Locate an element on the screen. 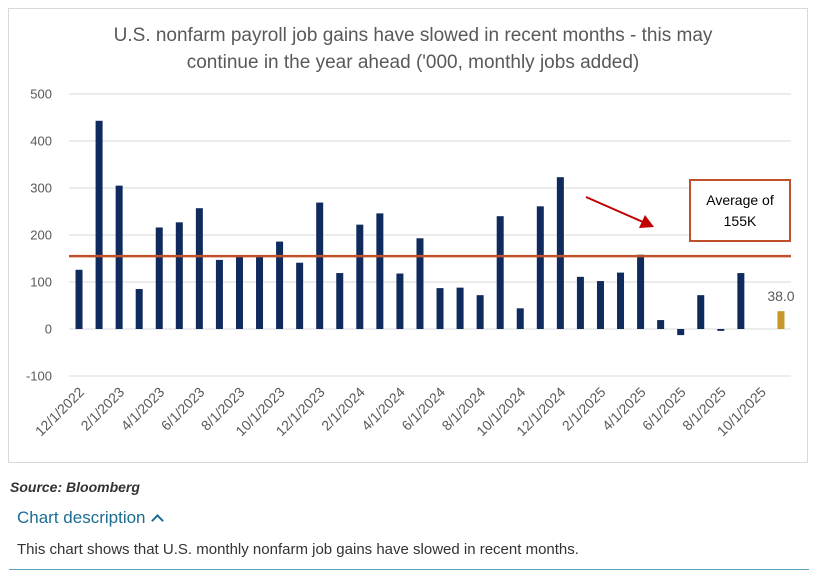 The height and width of the screenshot is (579, 821). x-tick-label: 4/1/2024 is located at coordinates (383, 409).